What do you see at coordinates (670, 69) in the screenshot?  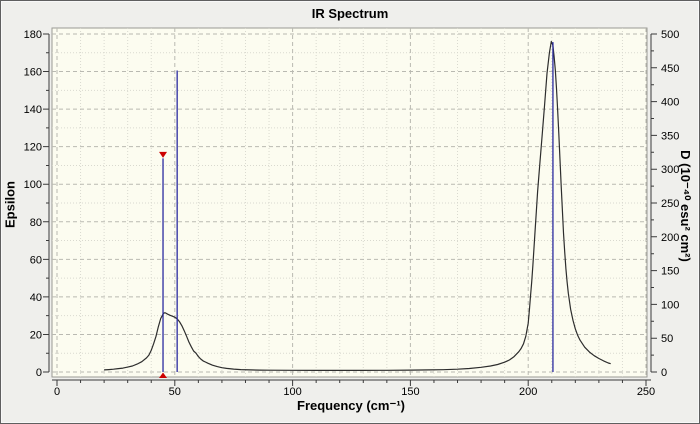 I see `right-tick-label: 450` at bounding box center [670, 69].